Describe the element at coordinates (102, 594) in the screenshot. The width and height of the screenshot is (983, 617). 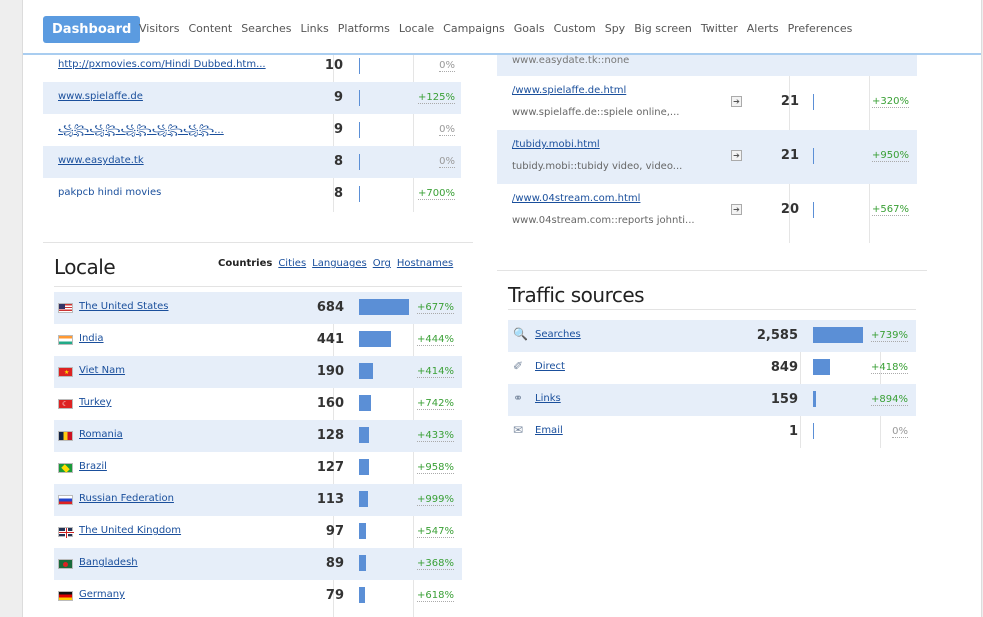
I see `country-link: Germany` at that location.